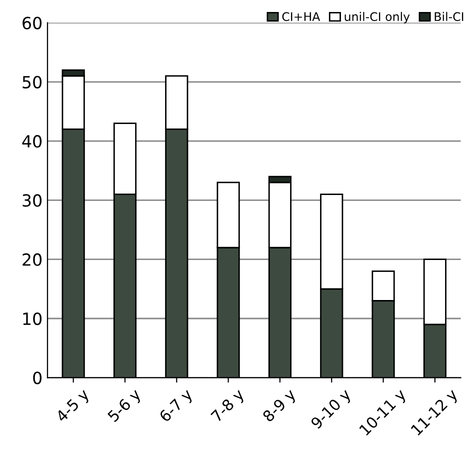 The height and width of the screenshot is (455, 475). Describe the element at coordinates (228, 406) in the screenshot. I see `x-tick-label: 7-8 y` at that location.